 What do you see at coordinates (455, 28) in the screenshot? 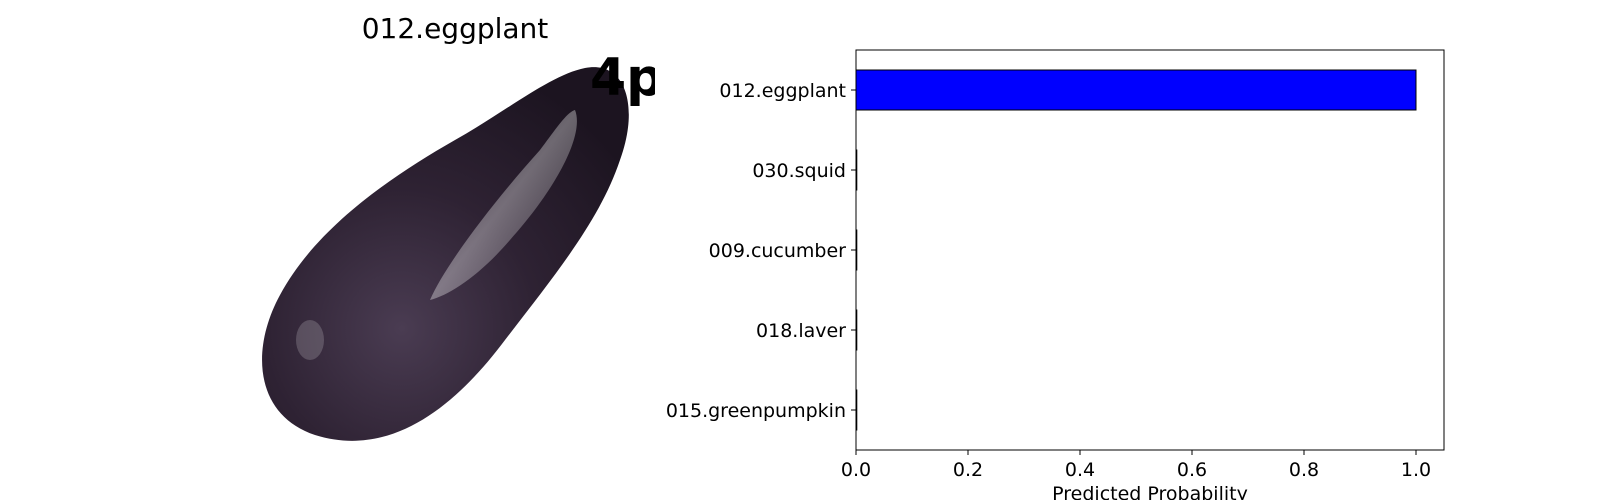
I see `image-title: 012.eggplant` at bounding box center [455, 28].